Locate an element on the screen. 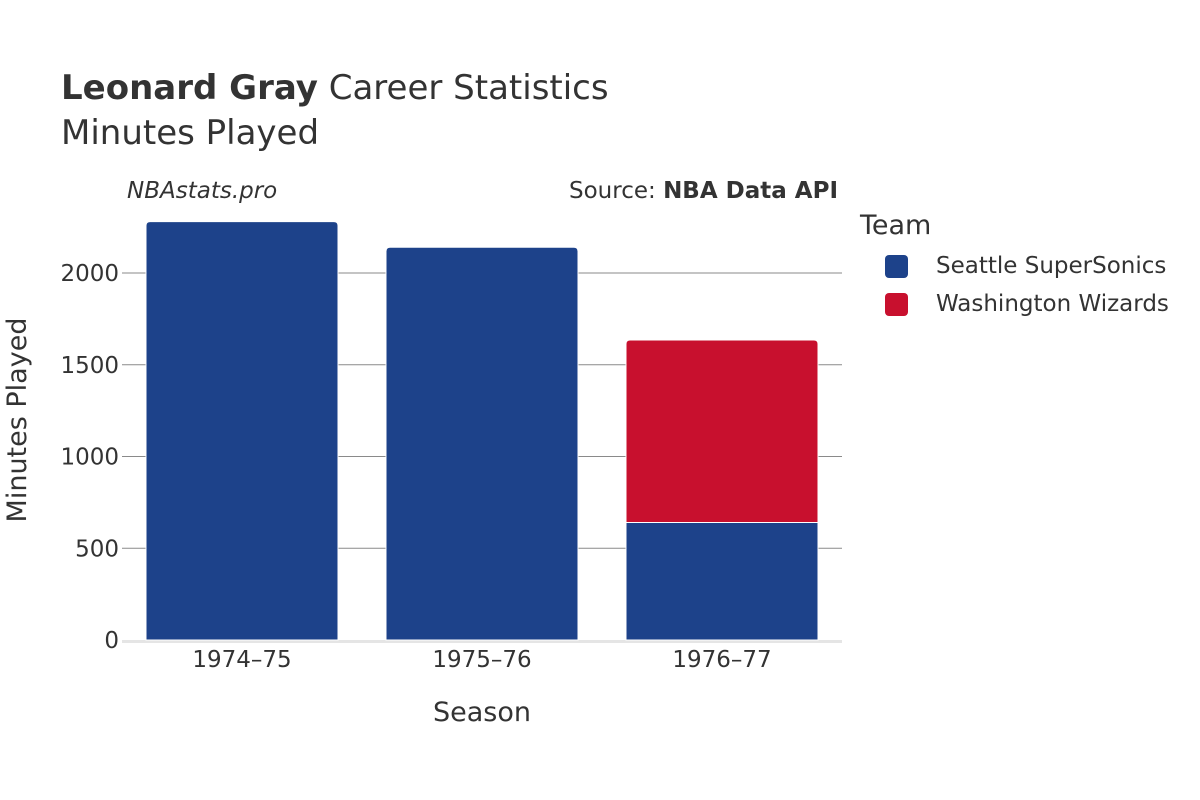 This screenshot has height=800, width=1200. y-axis-title: Minutes Played is located at coordinates (17, 420).